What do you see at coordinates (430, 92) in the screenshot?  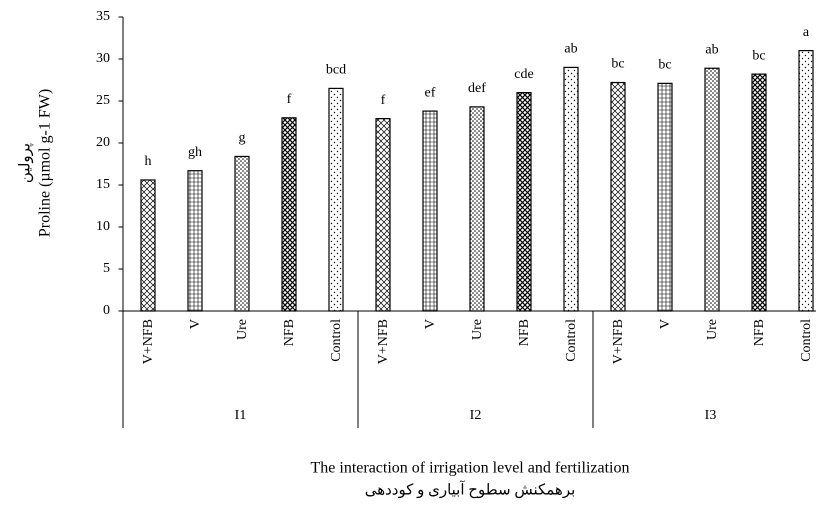 I see `annotation: ef` at bounding box center [430, 92].